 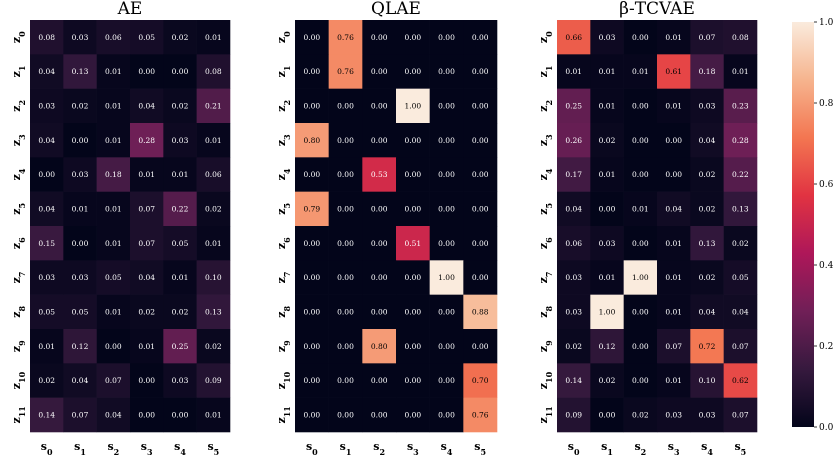 I want to click on cell-value-label: 1.00, so click(x=446, y=277).